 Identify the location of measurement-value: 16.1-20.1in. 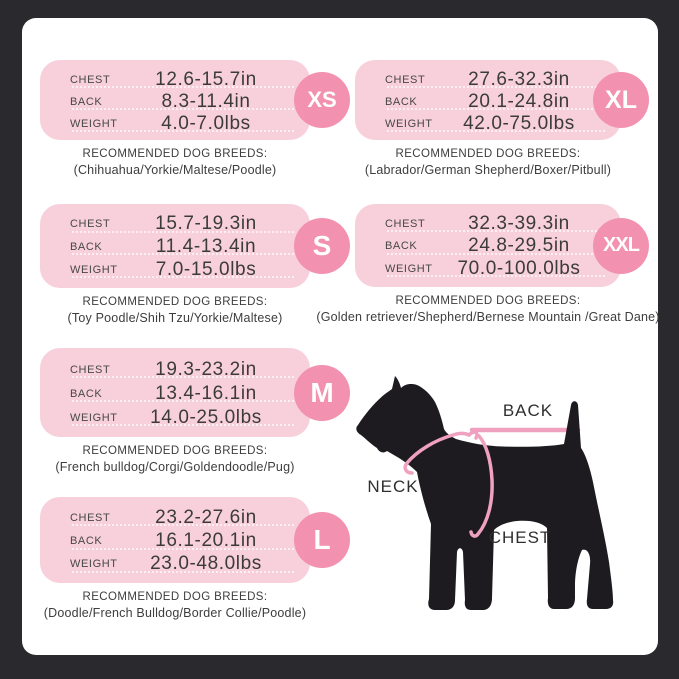
(206, 540).